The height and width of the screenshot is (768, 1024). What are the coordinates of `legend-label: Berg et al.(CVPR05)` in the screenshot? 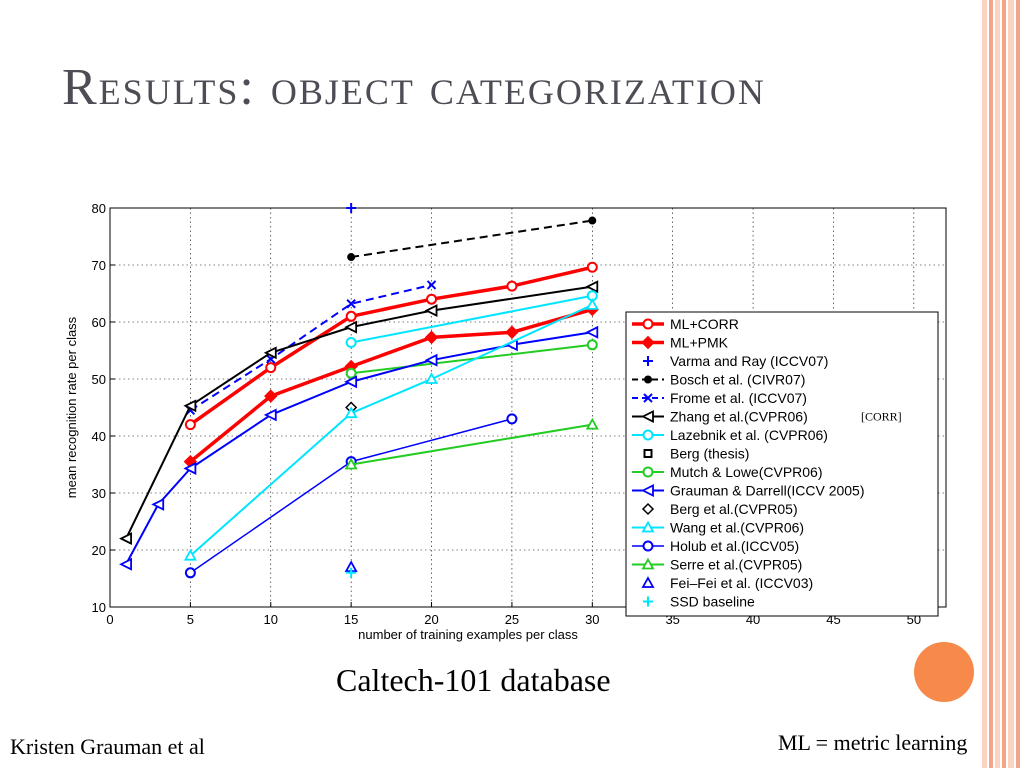 It's located at (734, 509).